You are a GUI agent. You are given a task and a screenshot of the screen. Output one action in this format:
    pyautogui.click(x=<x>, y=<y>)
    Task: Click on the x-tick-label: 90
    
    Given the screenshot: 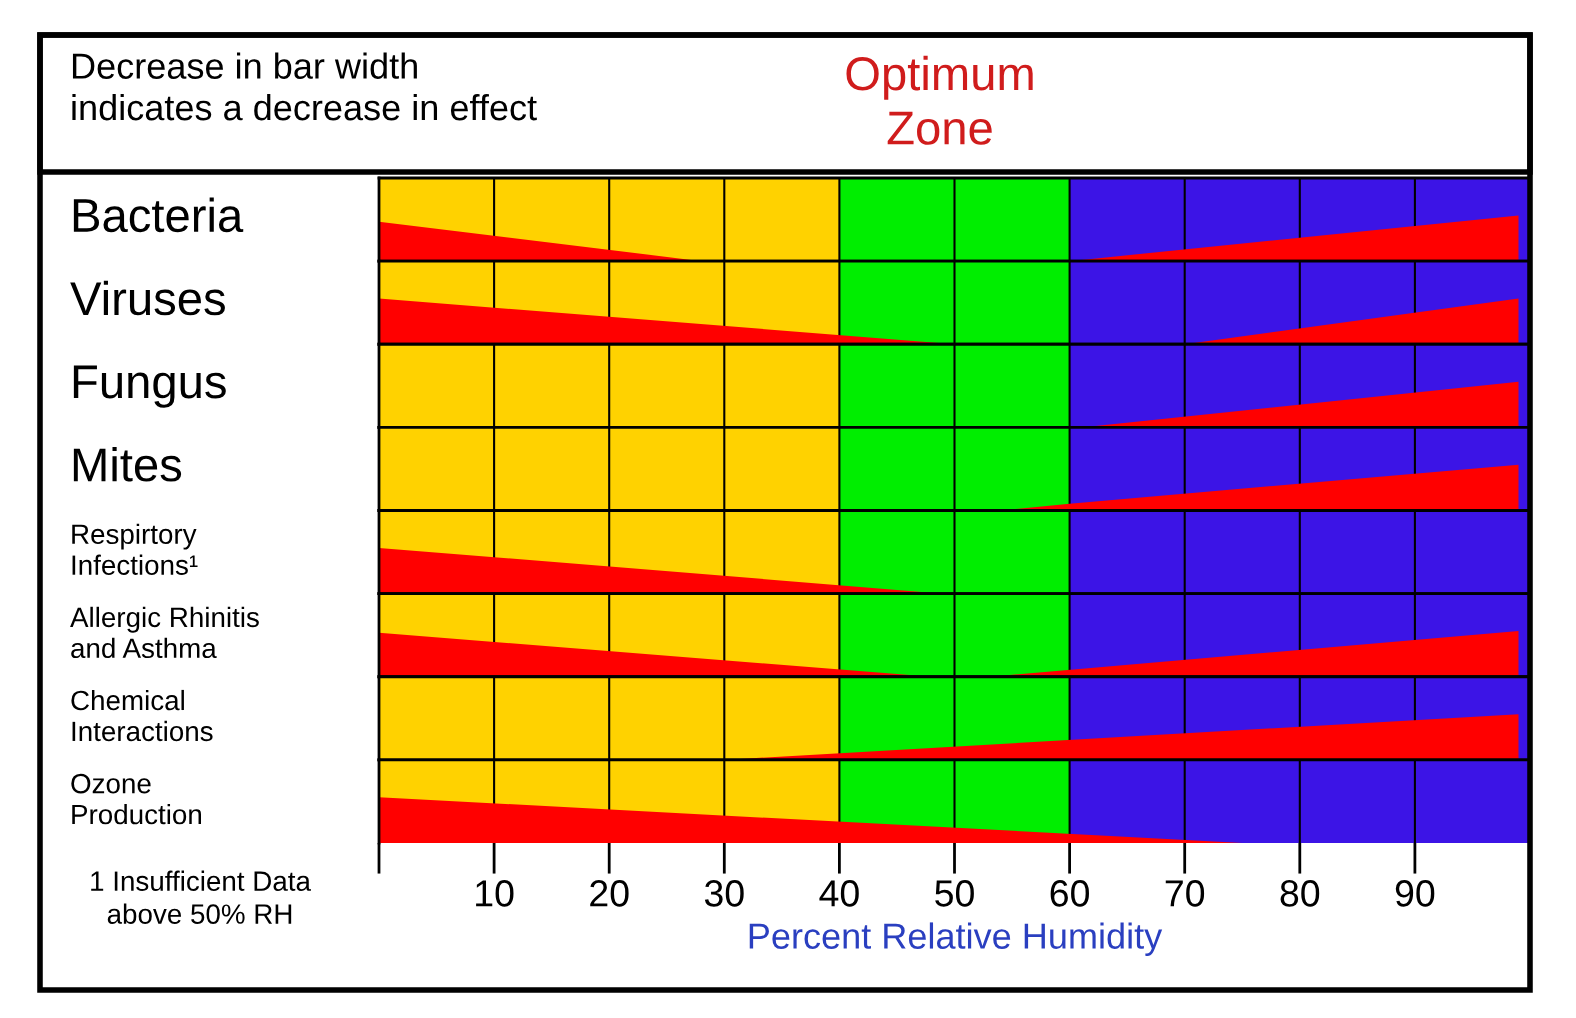 What is the action you would take?
    pyautogui.click(x=1415, y=893)
    